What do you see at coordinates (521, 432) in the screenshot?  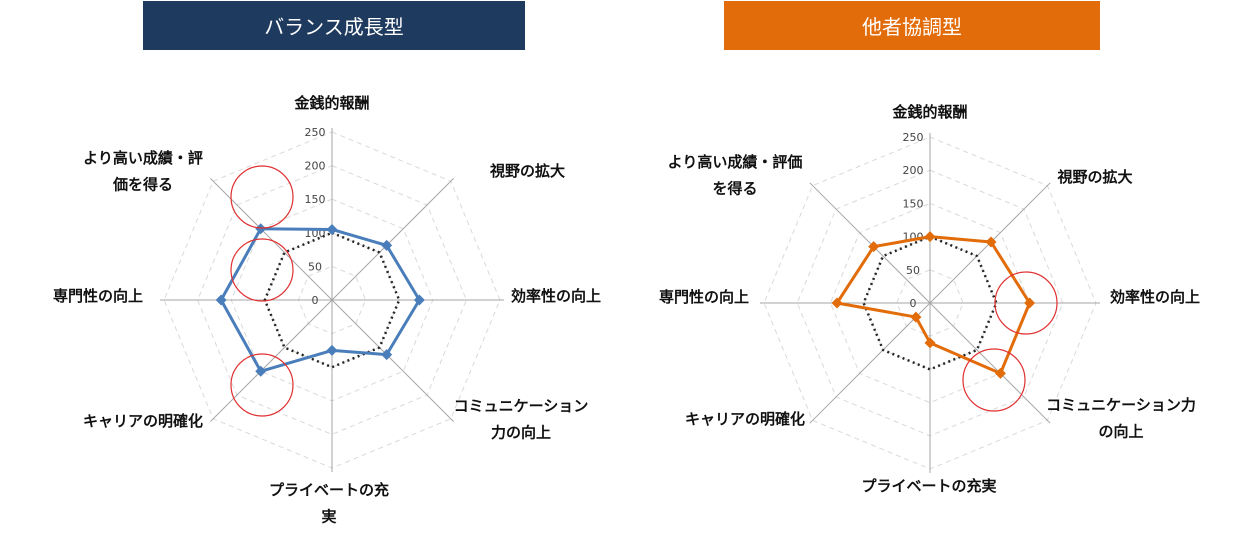 I see `axis-label-line: 力の向上` at bounding box center [521, 432].